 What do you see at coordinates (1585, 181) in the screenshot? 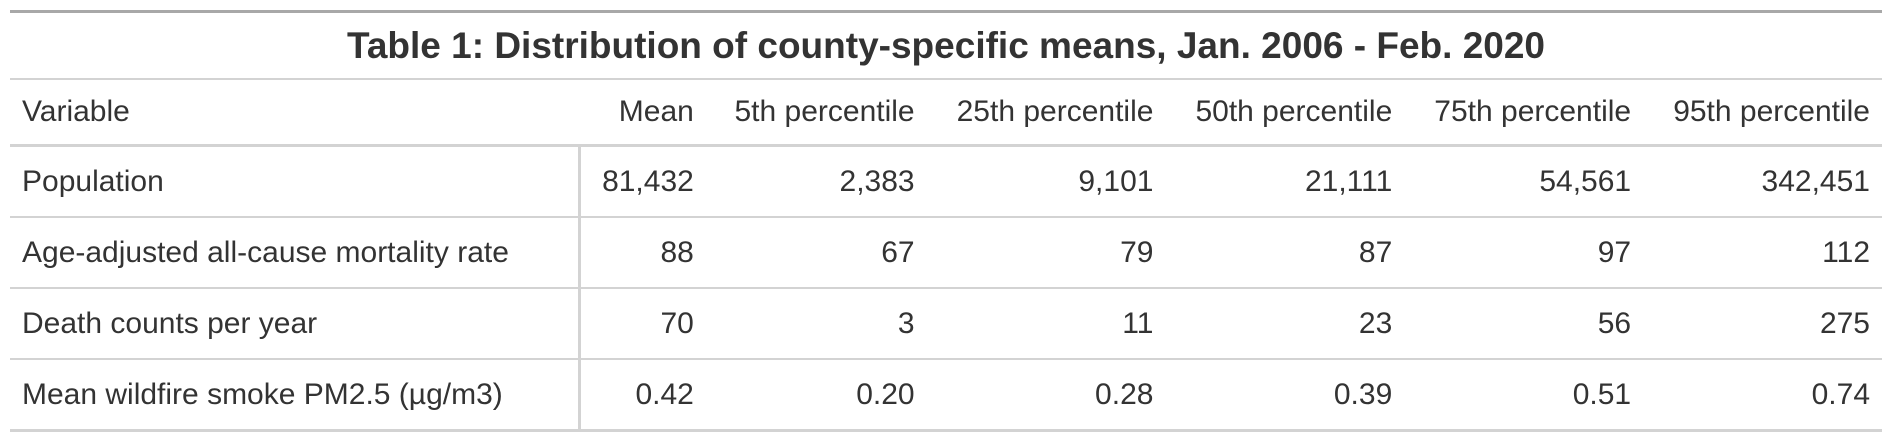
I see `cell-p75: 54,561` at bounding box center [1585, 181].